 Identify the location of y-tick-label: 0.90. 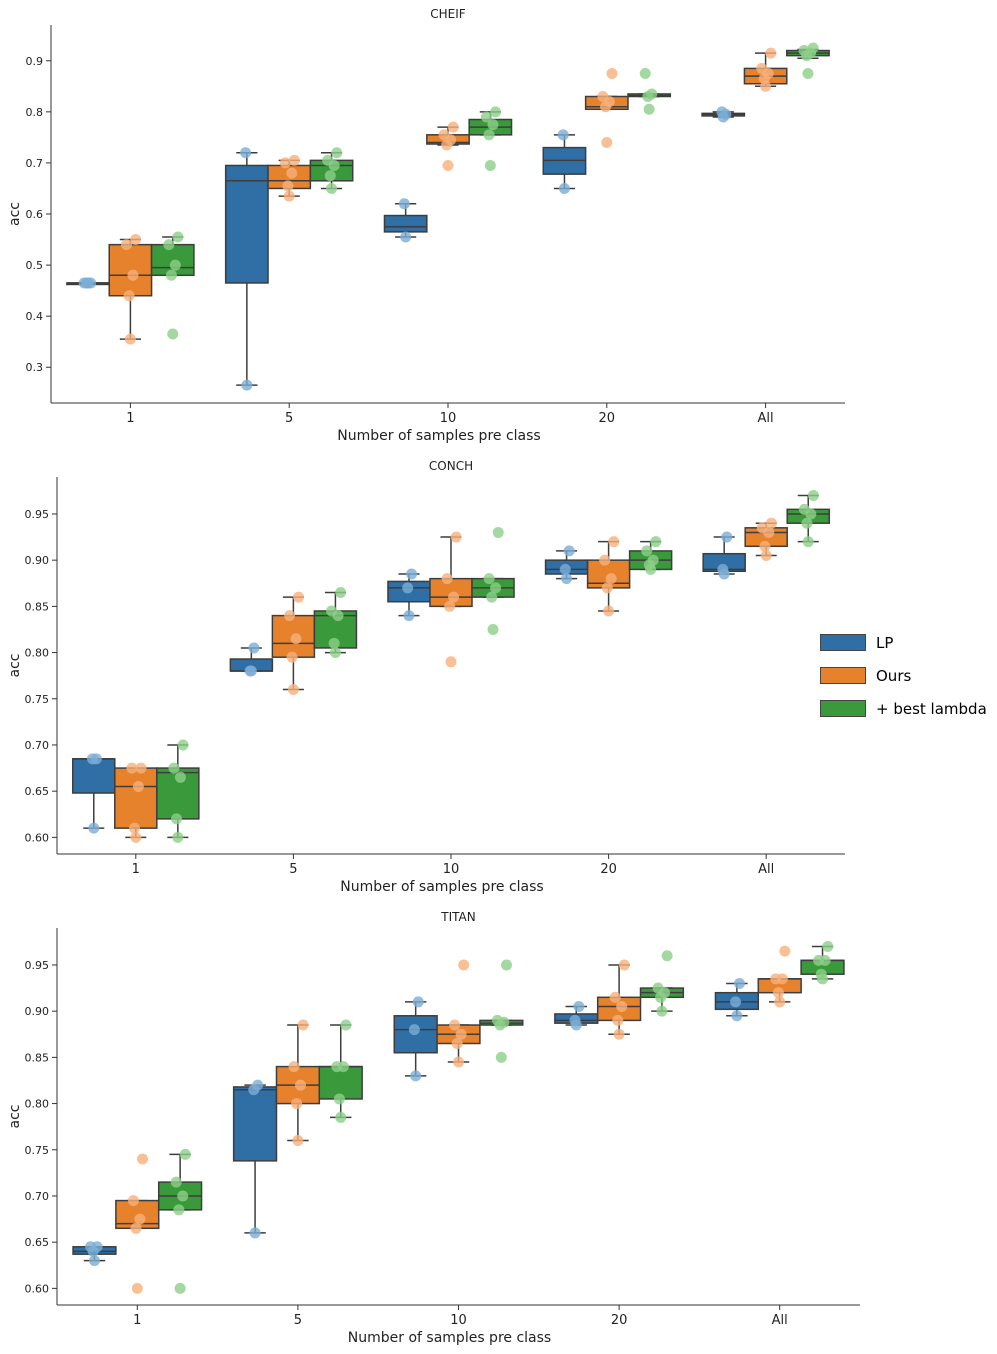
(37, 560).